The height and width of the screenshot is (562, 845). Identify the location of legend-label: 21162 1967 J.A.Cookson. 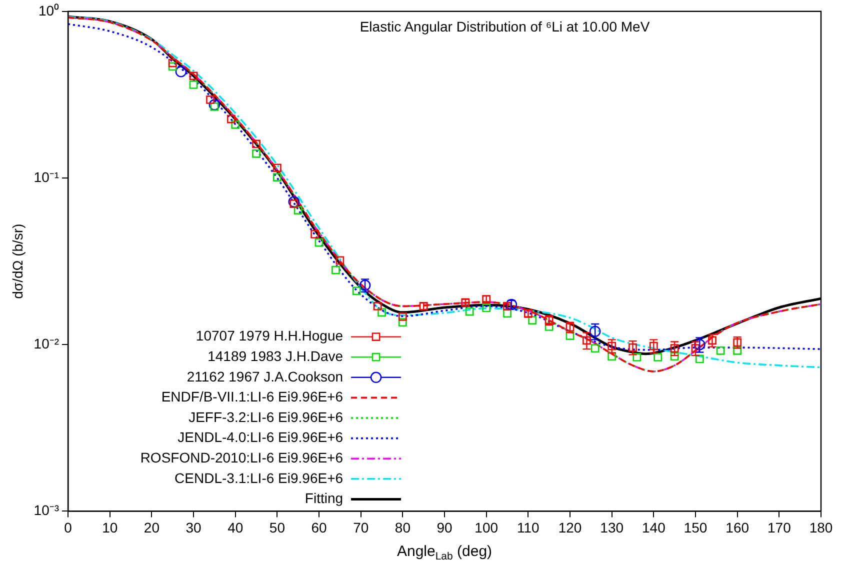
(265, 376).